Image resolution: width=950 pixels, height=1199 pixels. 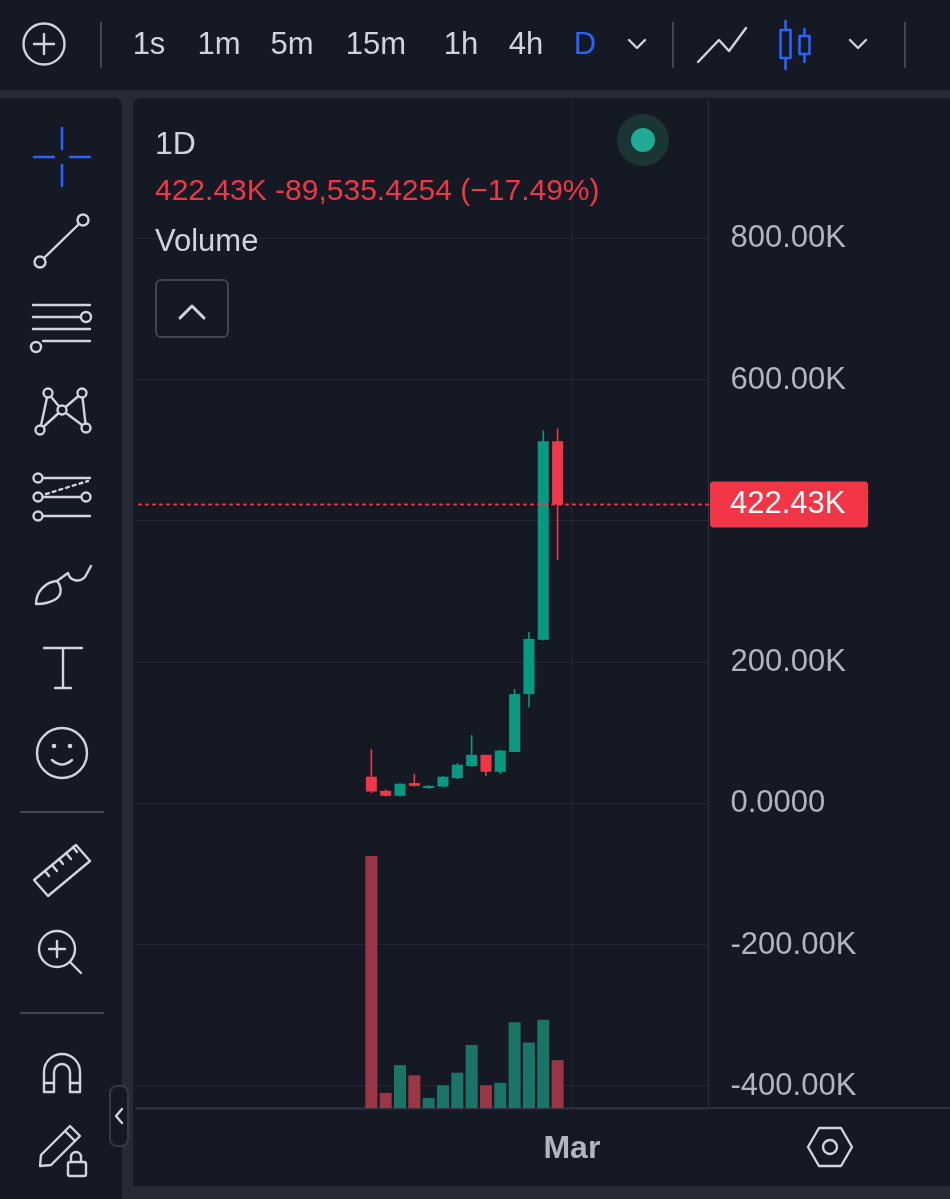 I want to click on text: 422.43K -89,535.4254 (−17.49%), so click(x=377, y=189).